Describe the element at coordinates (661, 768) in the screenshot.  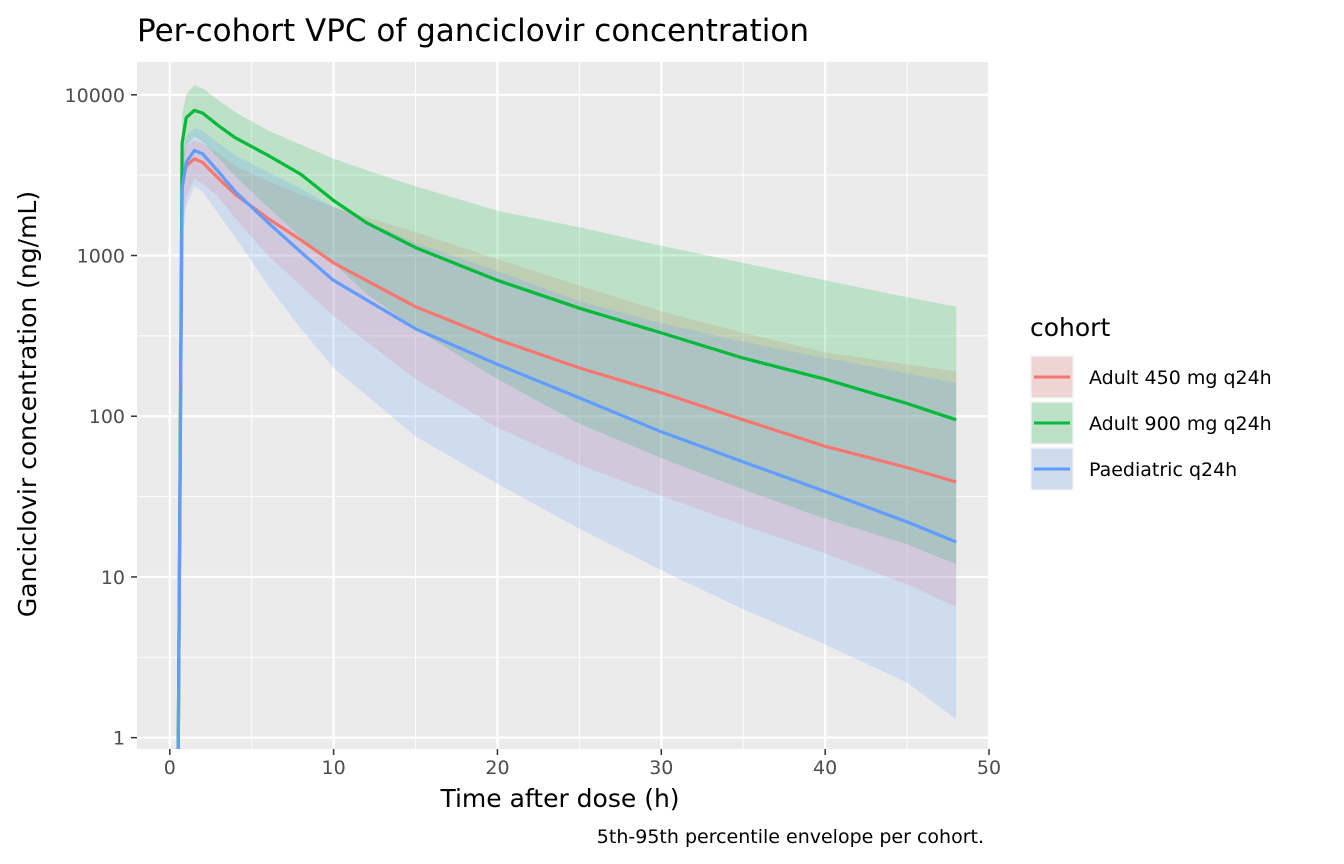
I see `x-tick-label: 30` at that location.